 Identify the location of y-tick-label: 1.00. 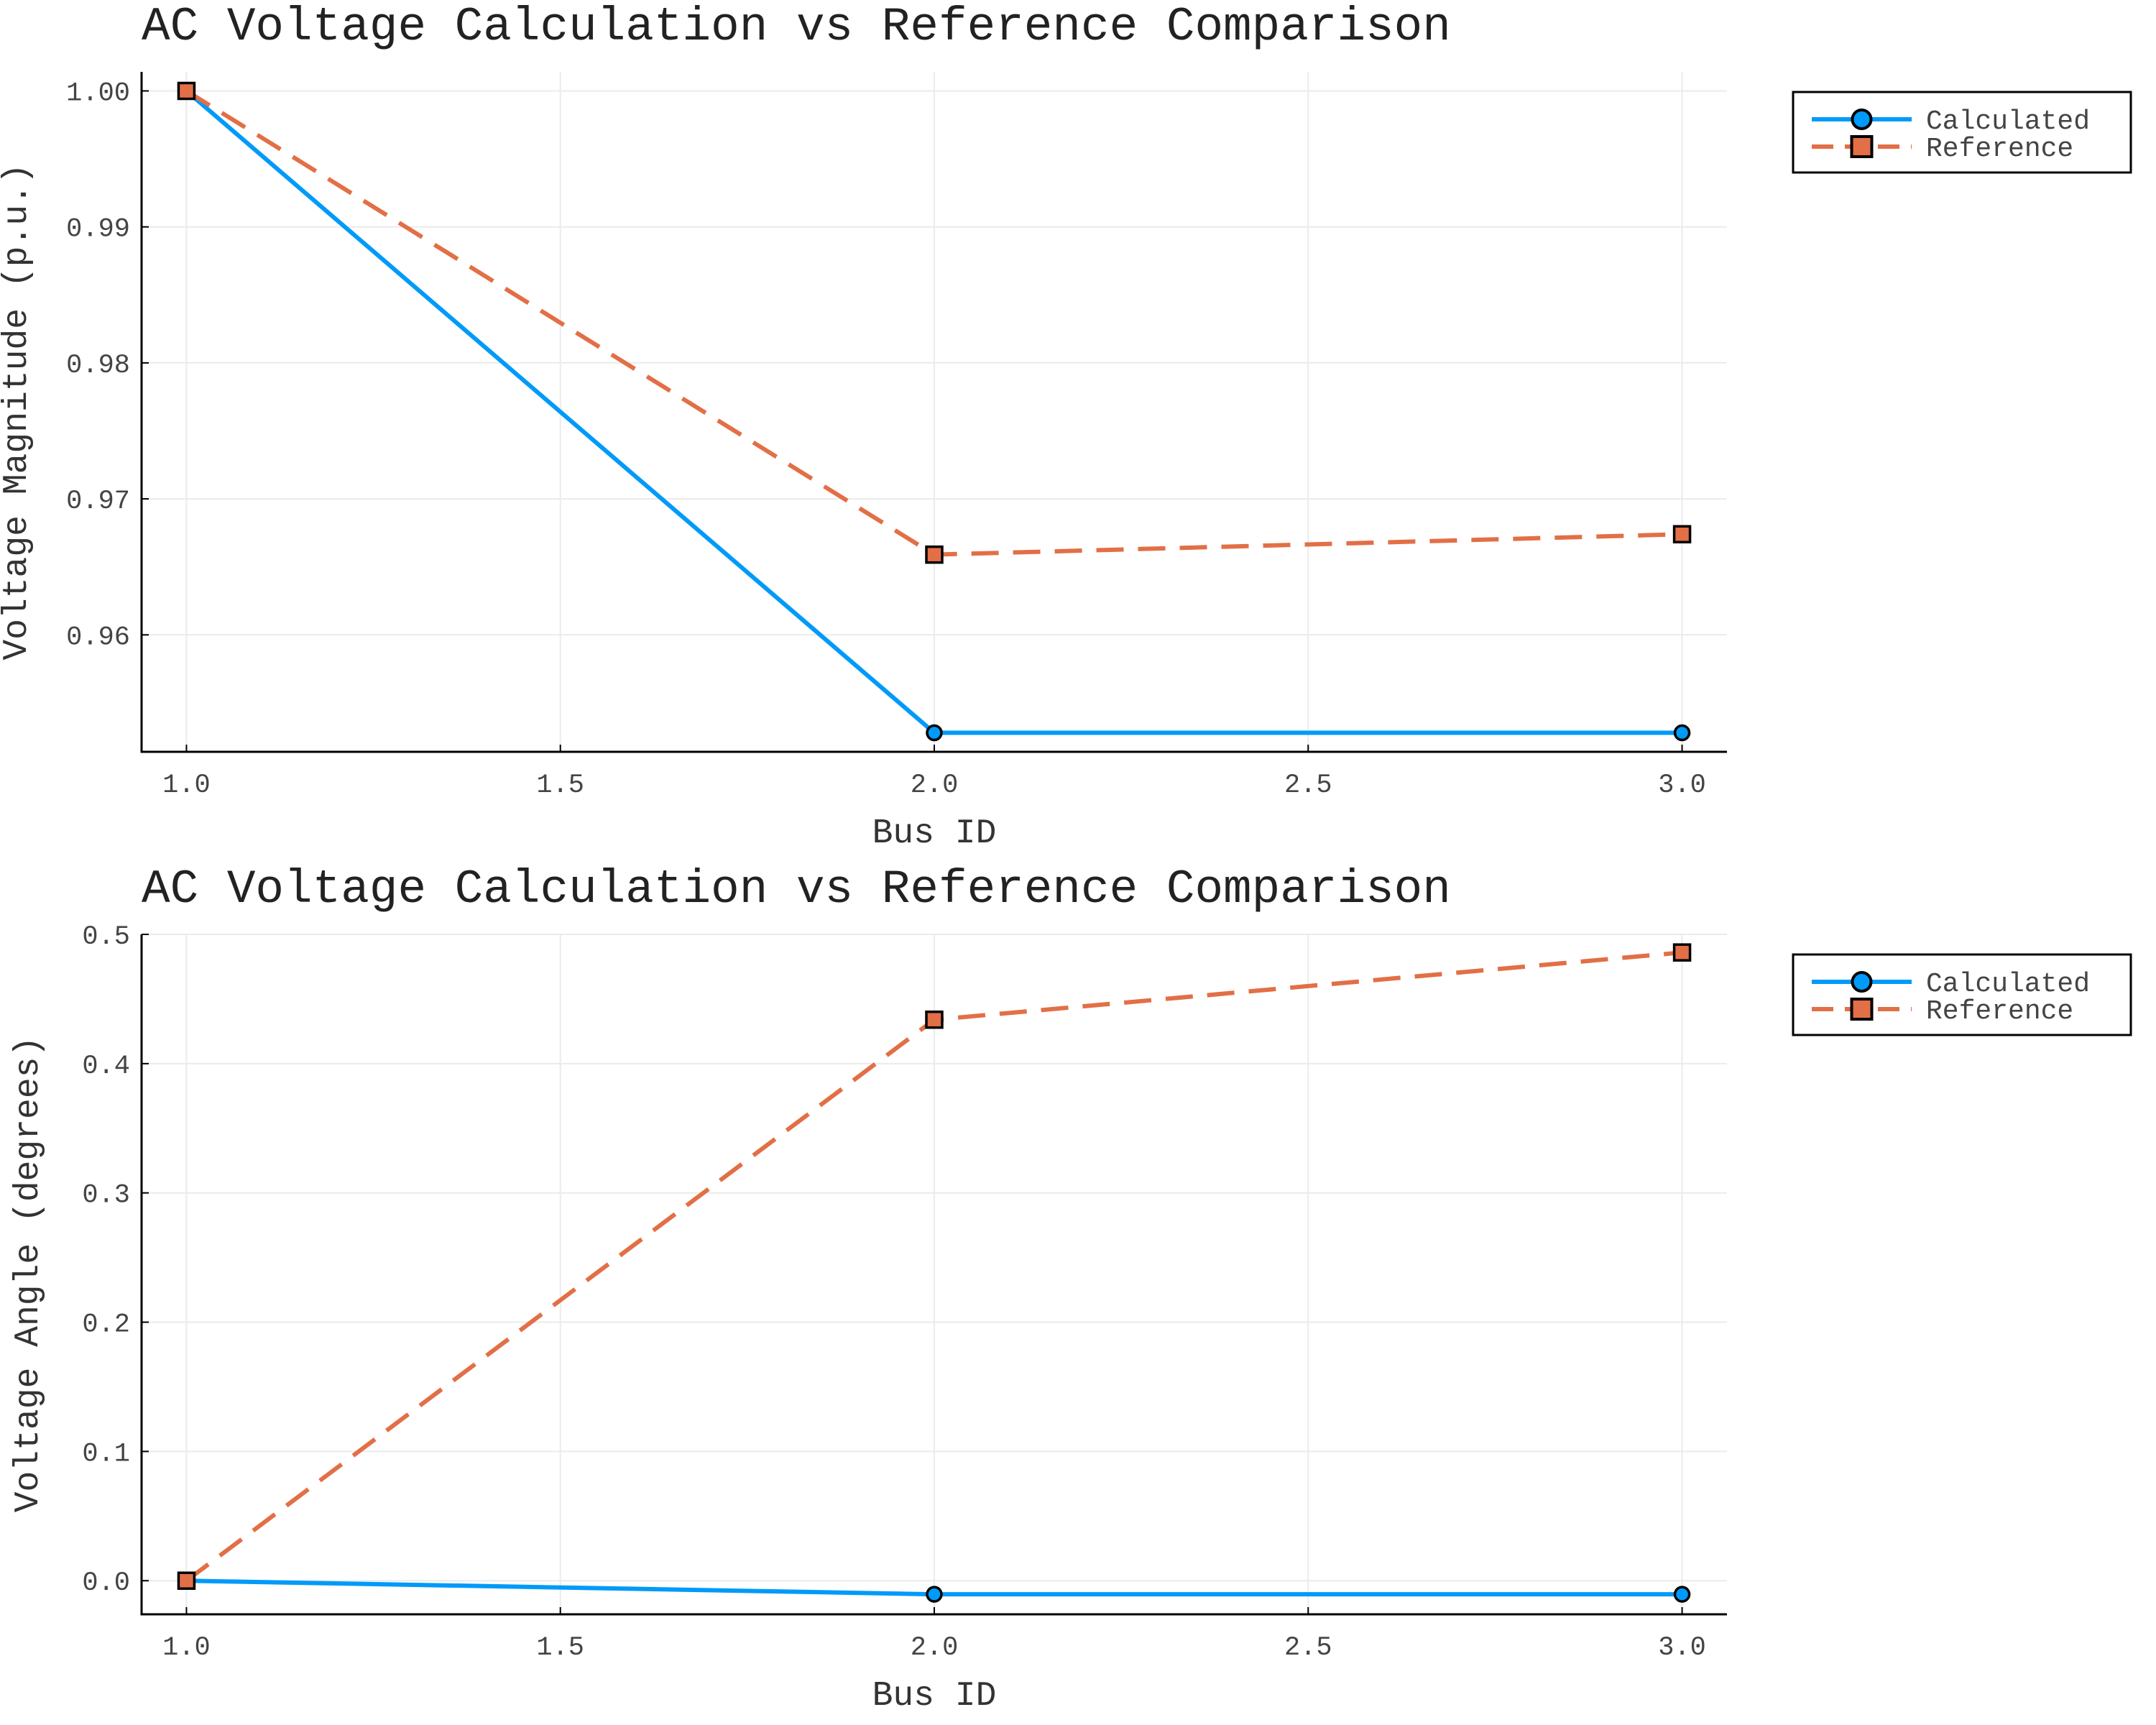
(98, 93).